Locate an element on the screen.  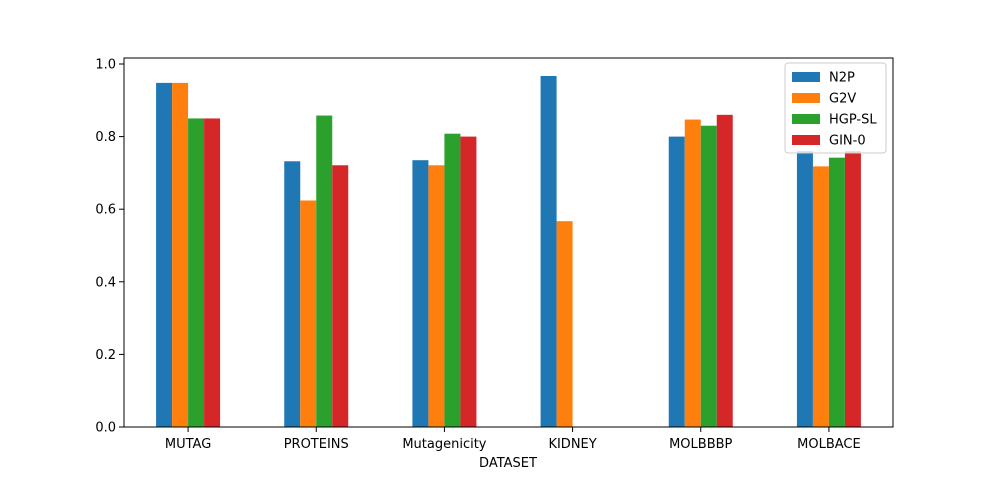
y-tick-label: 1.0 is located at coordinates (105, 65).